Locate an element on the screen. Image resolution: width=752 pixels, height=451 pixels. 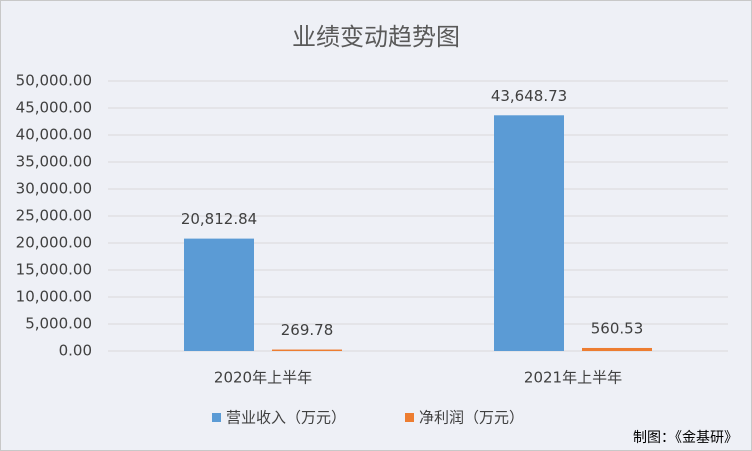
y-tick-label: 30,000.00 is located at coordinates (54, 189).